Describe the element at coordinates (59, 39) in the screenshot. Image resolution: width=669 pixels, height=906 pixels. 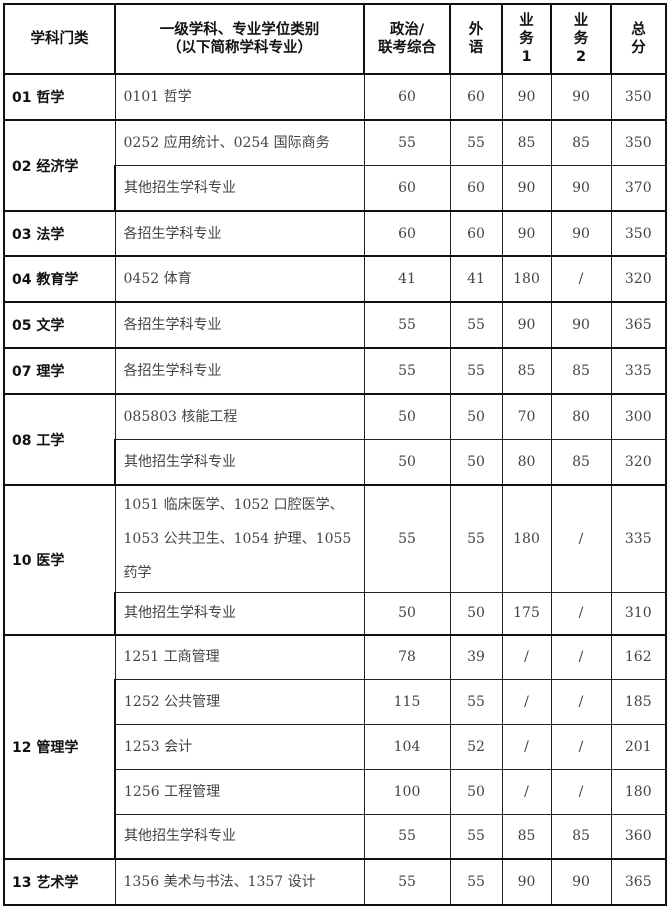
I see `header-category: 学科门类` at that location.